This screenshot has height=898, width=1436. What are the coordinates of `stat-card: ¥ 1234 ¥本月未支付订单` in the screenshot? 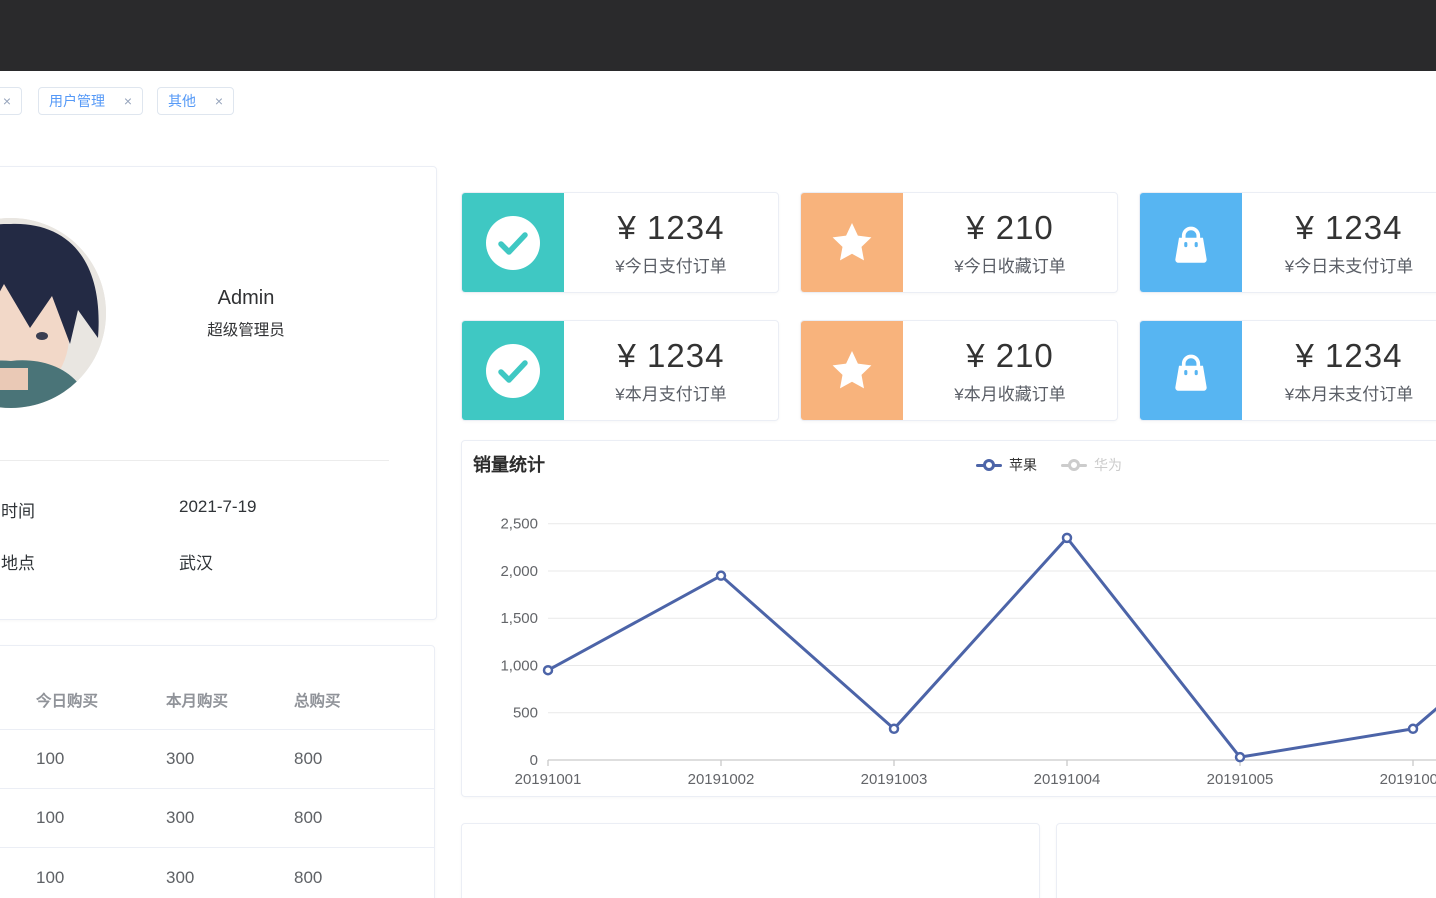 It's located at (1287, 370).